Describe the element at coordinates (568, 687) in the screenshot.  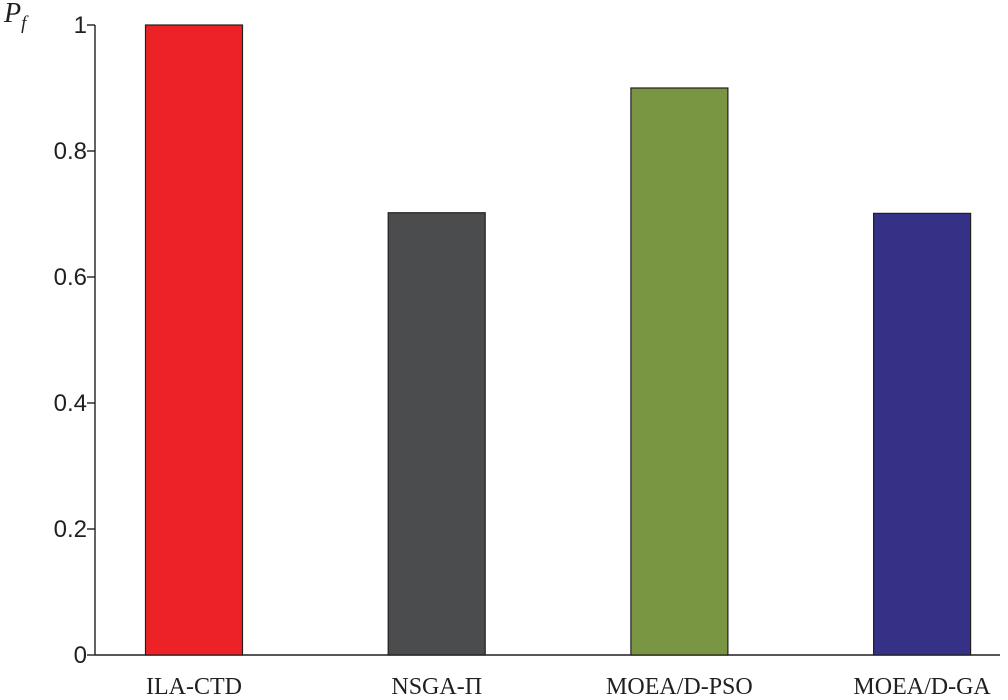
I see `x-axis-labels: ILA-CTD NSGA-Π MOEA/D-PSO MOEA/D-GA` at that location.